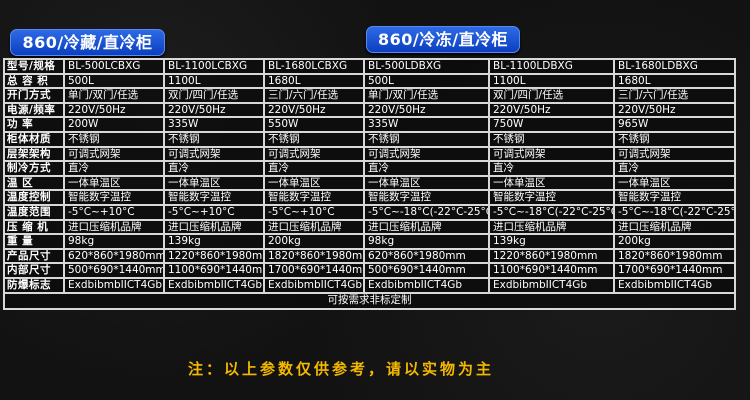  Describe the element at coordinates (214, 270) in the screenshot. I see `table-cell: 1100*690*1440mm` at that location.